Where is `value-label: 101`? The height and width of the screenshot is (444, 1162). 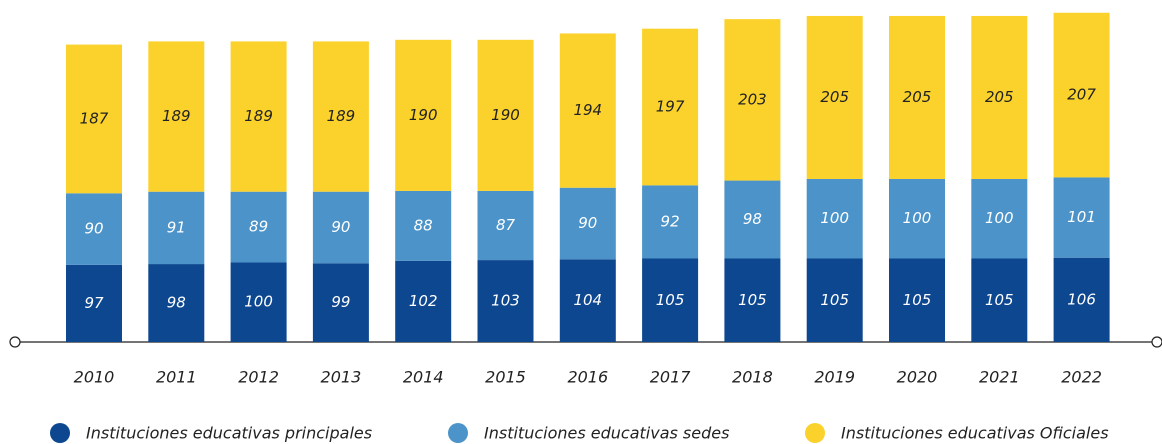
value-label: 101 is located at coordinates (1081, 217).